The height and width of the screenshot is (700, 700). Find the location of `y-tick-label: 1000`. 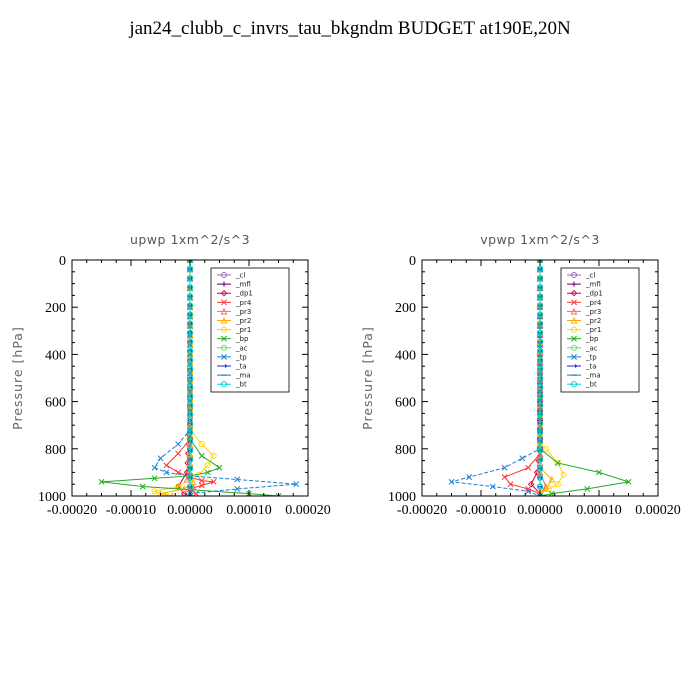

y-tick-label: 1000 is located at coordinates (52, 497).